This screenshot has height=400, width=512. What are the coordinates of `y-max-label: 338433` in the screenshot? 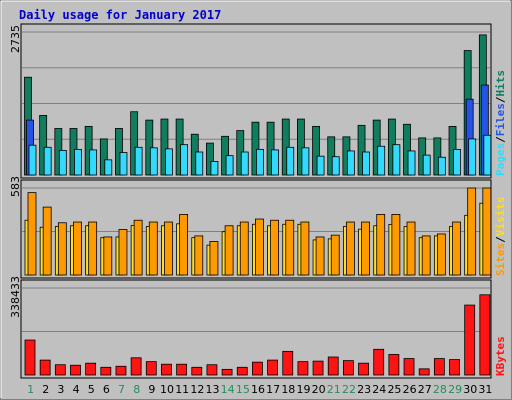 It's located at (15, 297).